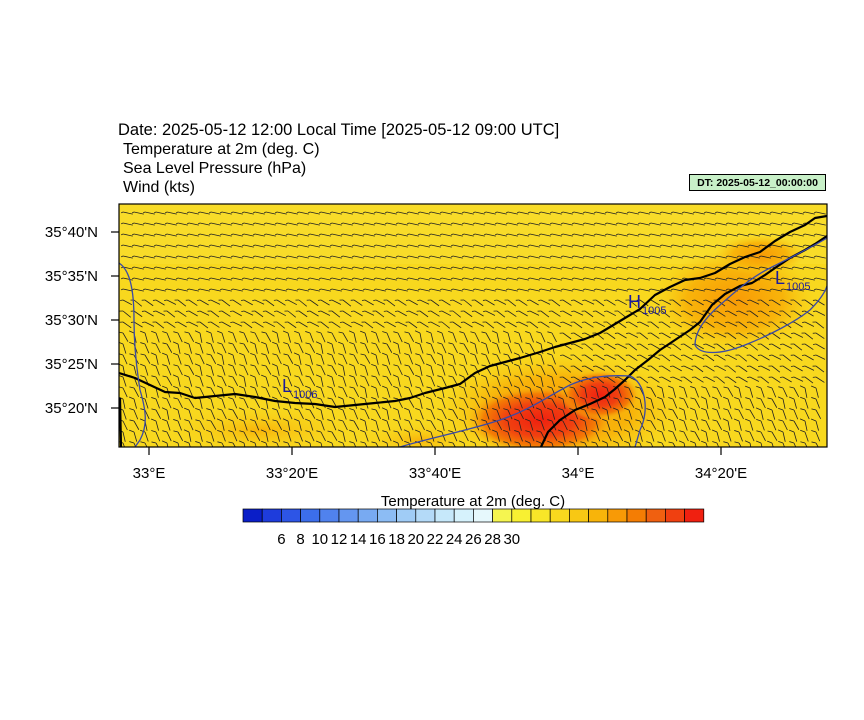 The image size is (864, 720). What do you see at coordinates (634, 302) in the screenshot?
I see `svg-text: H` at bounding box center [634, 302].